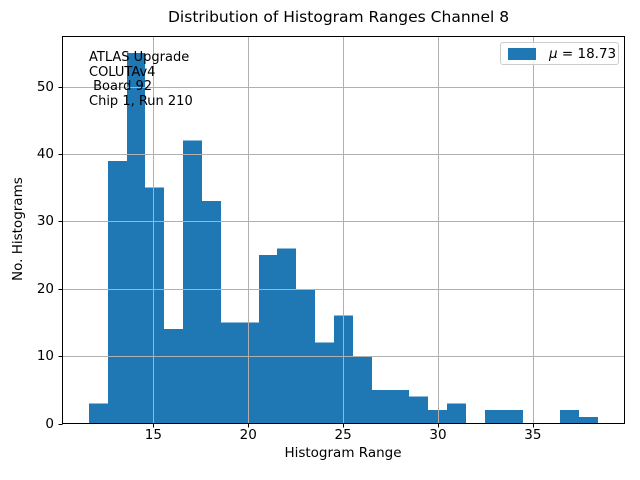 The height and width of the screenshot is (480, 640). Describe the element at coordinates (45, 356) in the screenshot. I see `y-tick-label: 10` at that location.